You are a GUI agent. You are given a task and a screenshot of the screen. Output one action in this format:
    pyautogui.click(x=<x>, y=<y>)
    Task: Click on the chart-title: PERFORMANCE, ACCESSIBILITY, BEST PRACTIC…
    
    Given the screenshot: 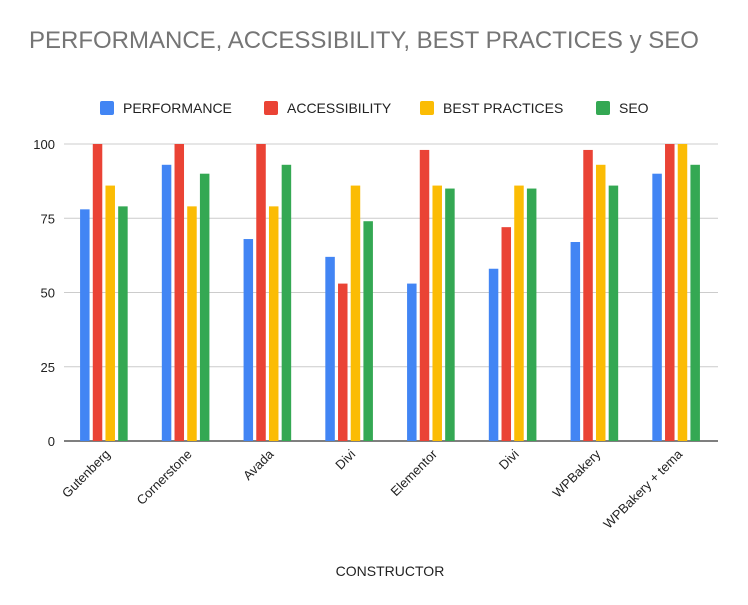 What is the action you would take?
    pyautogui.click(x=364, y=40)
    